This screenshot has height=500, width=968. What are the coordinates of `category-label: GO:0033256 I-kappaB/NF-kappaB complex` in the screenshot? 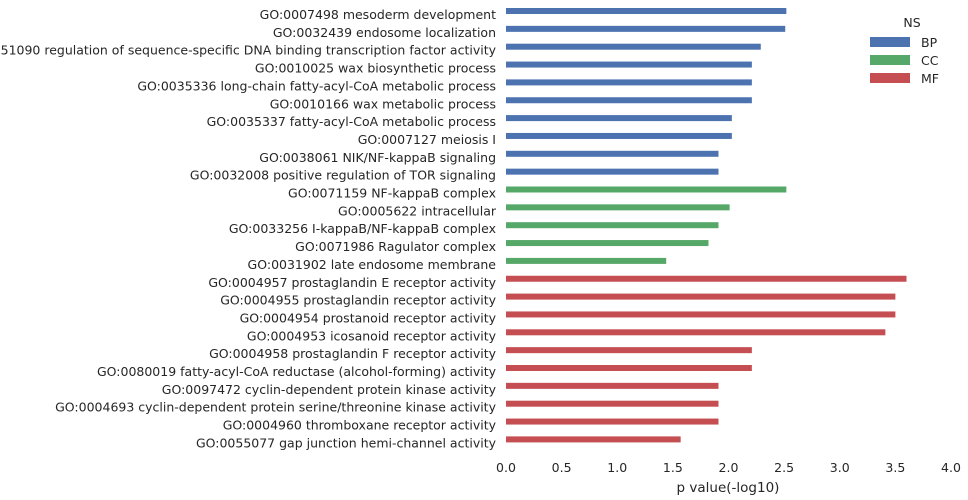 It's located at (362, 228).